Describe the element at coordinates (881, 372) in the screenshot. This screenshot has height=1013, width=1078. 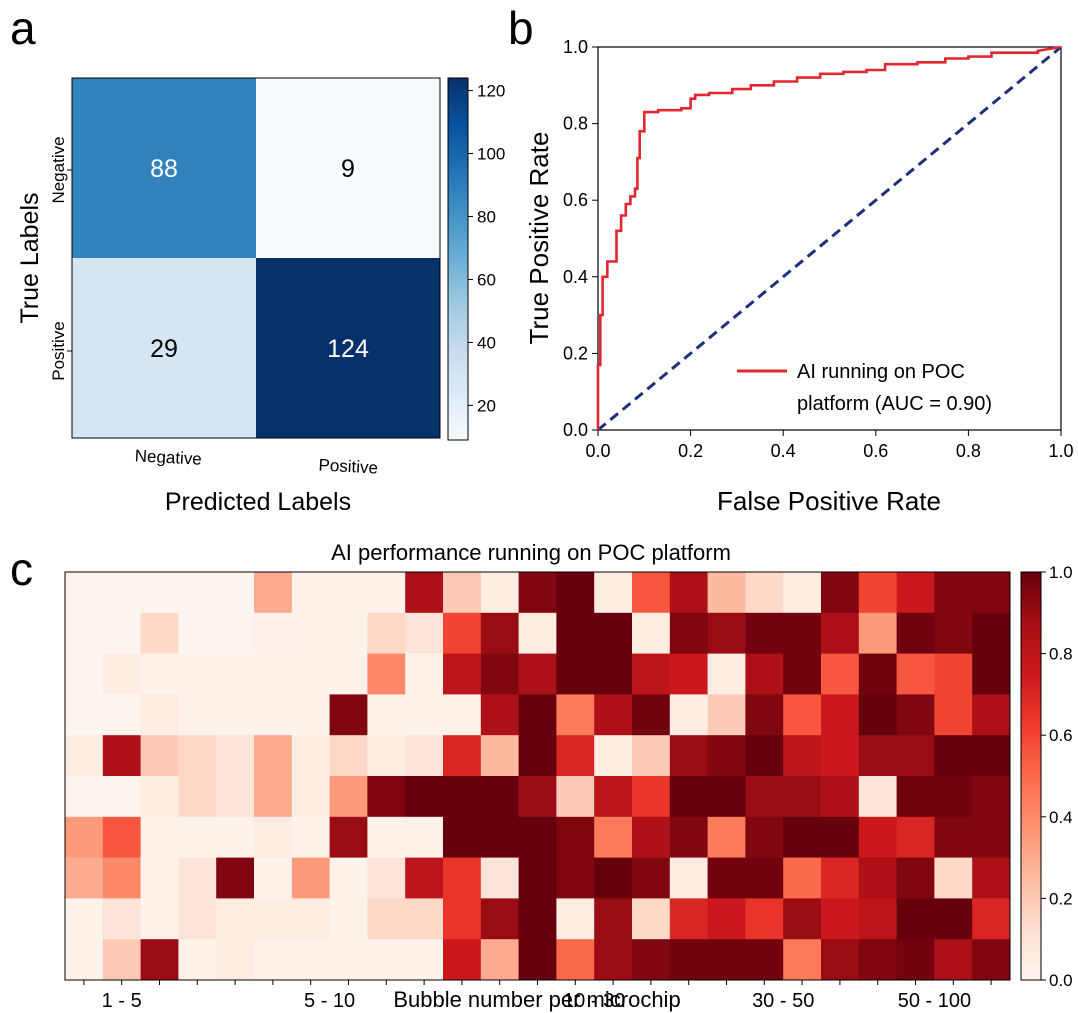
I see `roc-legend-line-1: AI running on POC` at that location.